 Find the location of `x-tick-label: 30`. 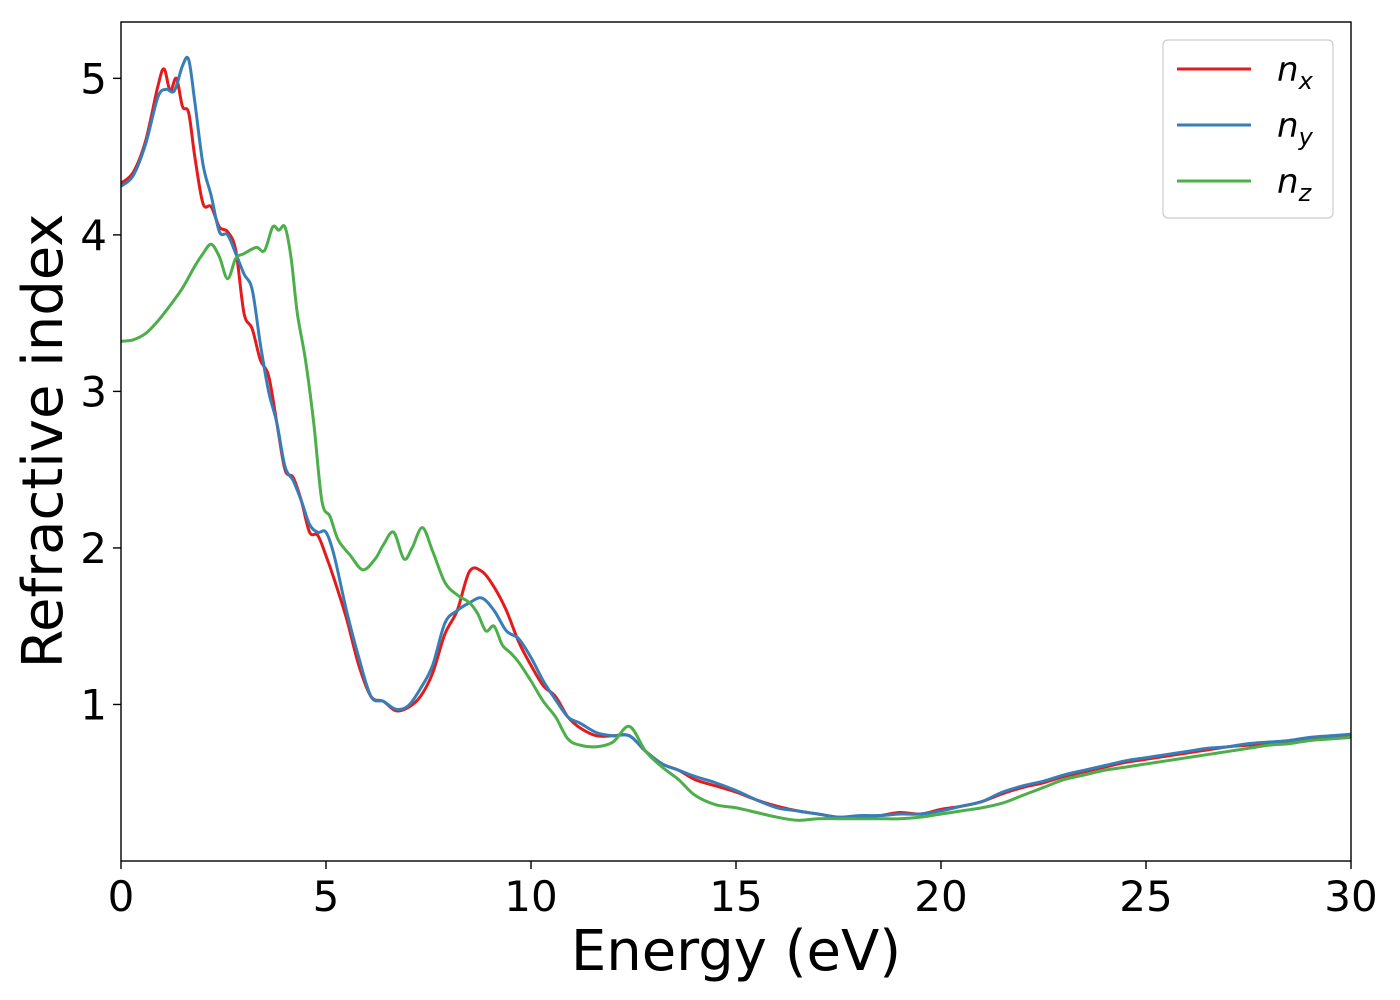

x-tick-label: 30 is located at coordinates (1350, 896).